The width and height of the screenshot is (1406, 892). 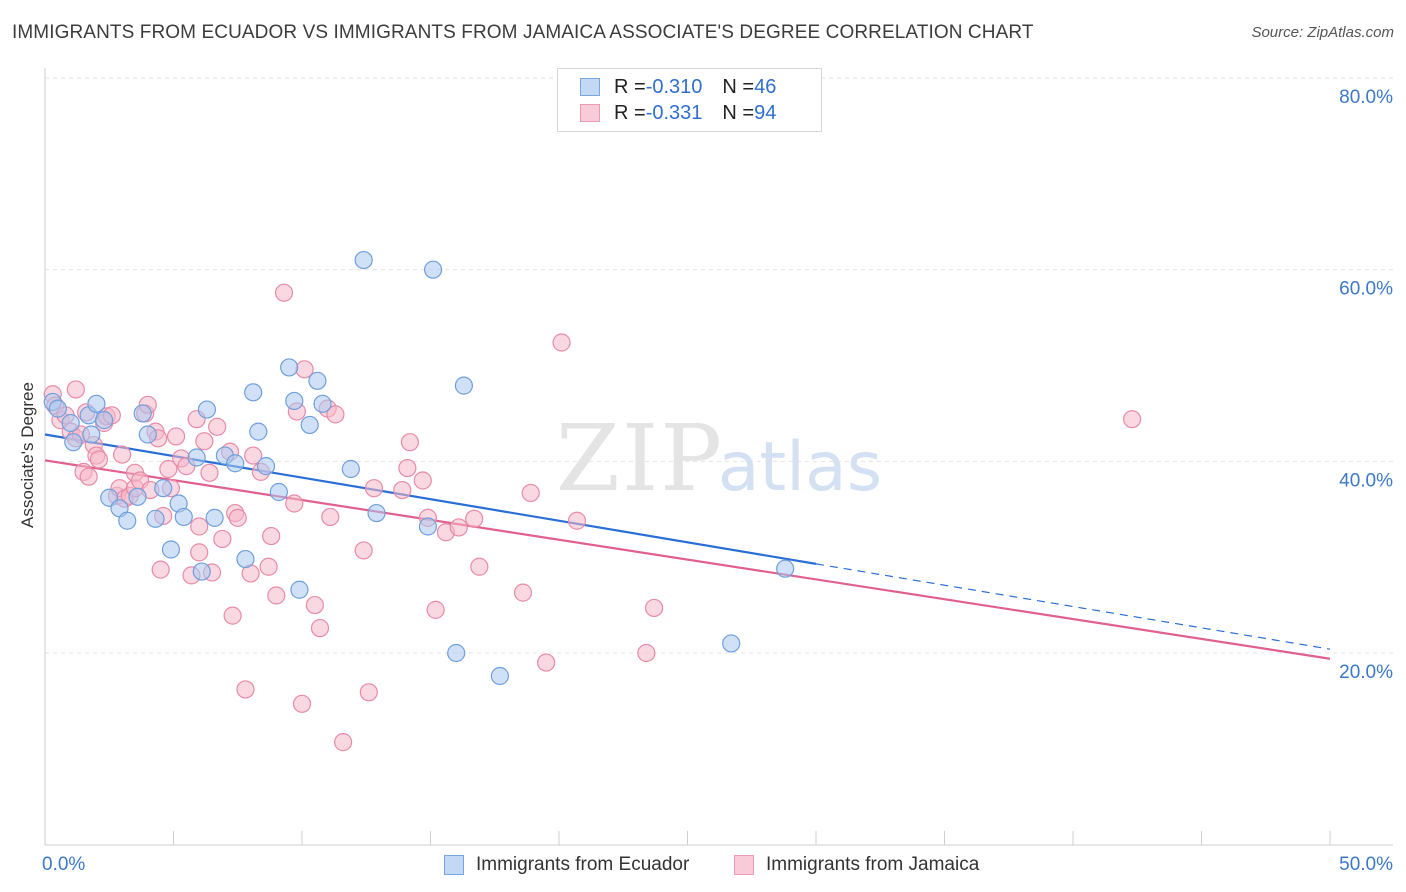 I want to click on watermark: ZIP atlas, so click(x=719, y=458).